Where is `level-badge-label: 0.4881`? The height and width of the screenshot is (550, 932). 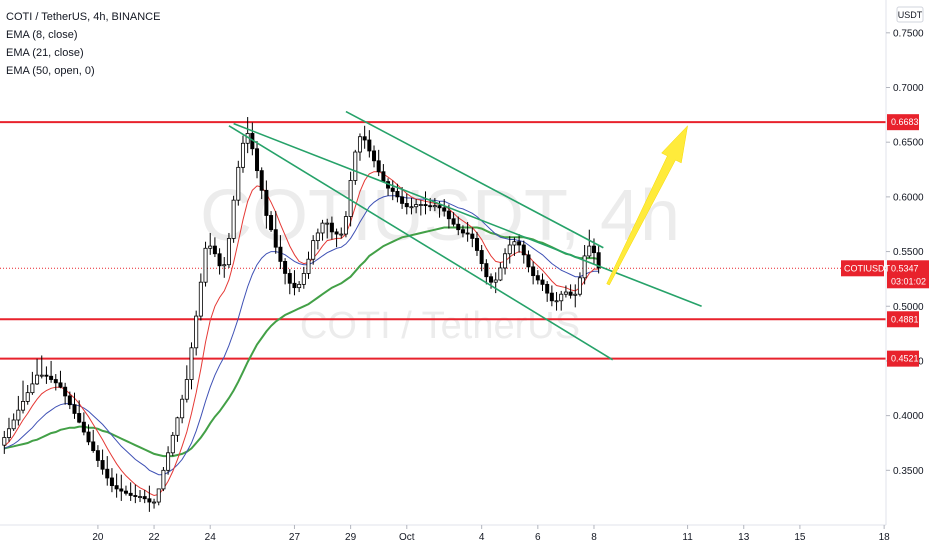 level-badge-label: 0.4881 is located at coordinates (905, 319).